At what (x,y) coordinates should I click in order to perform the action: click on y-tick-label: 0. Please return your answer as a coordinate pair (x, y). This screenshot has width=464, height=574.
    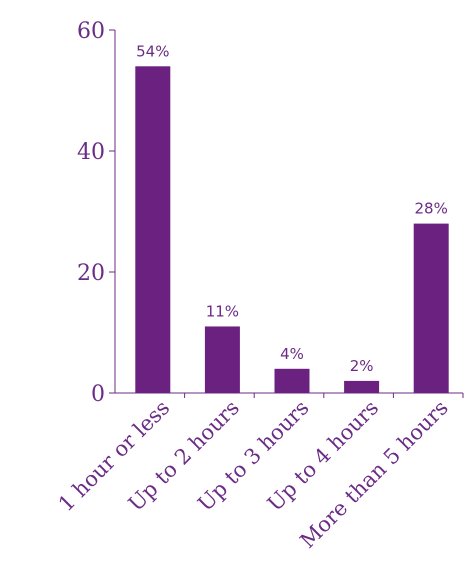
    Looking at the image, I should click on (98, 394).